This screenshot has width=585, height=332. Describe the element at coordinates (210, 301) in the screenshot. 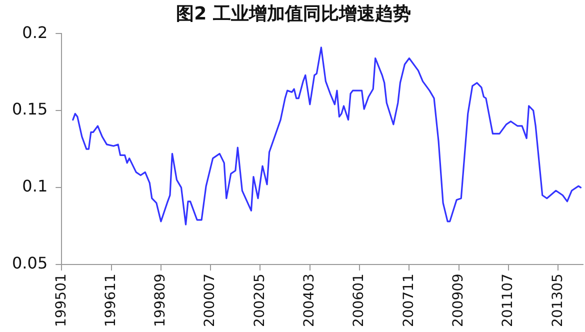

I see `x-tick-label: 200007` at that location.